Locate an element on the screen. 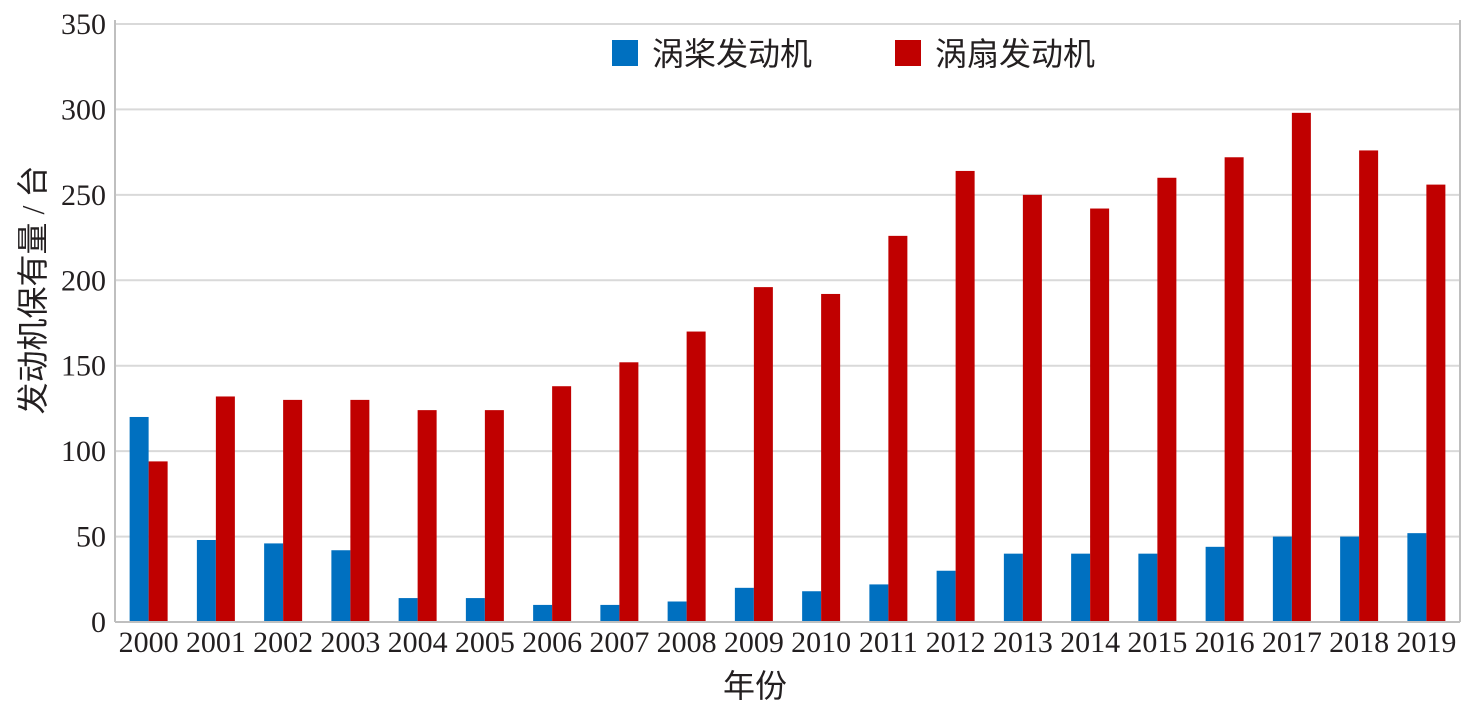 The image size is (1476, 710). bar-turbofan-2015 is located at coordinates (1167, 399).